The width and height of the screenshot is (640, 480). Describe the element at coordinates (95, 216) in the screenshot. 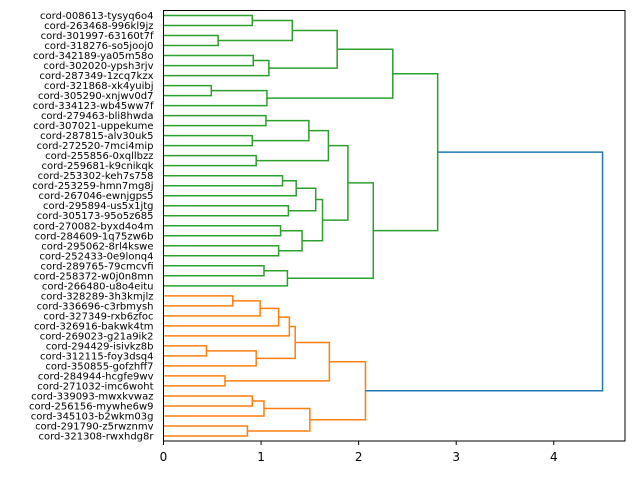

I see `leaf-label: cord-305173-95o5z685` at that location.